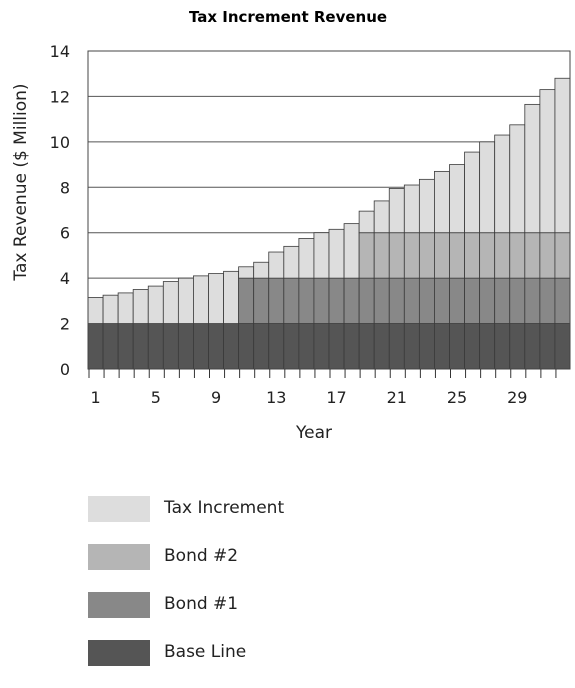 Image resolution: width=575 pixels, height=688 pixels. I want to click on y-tick-label: 4, so click(65, 278).